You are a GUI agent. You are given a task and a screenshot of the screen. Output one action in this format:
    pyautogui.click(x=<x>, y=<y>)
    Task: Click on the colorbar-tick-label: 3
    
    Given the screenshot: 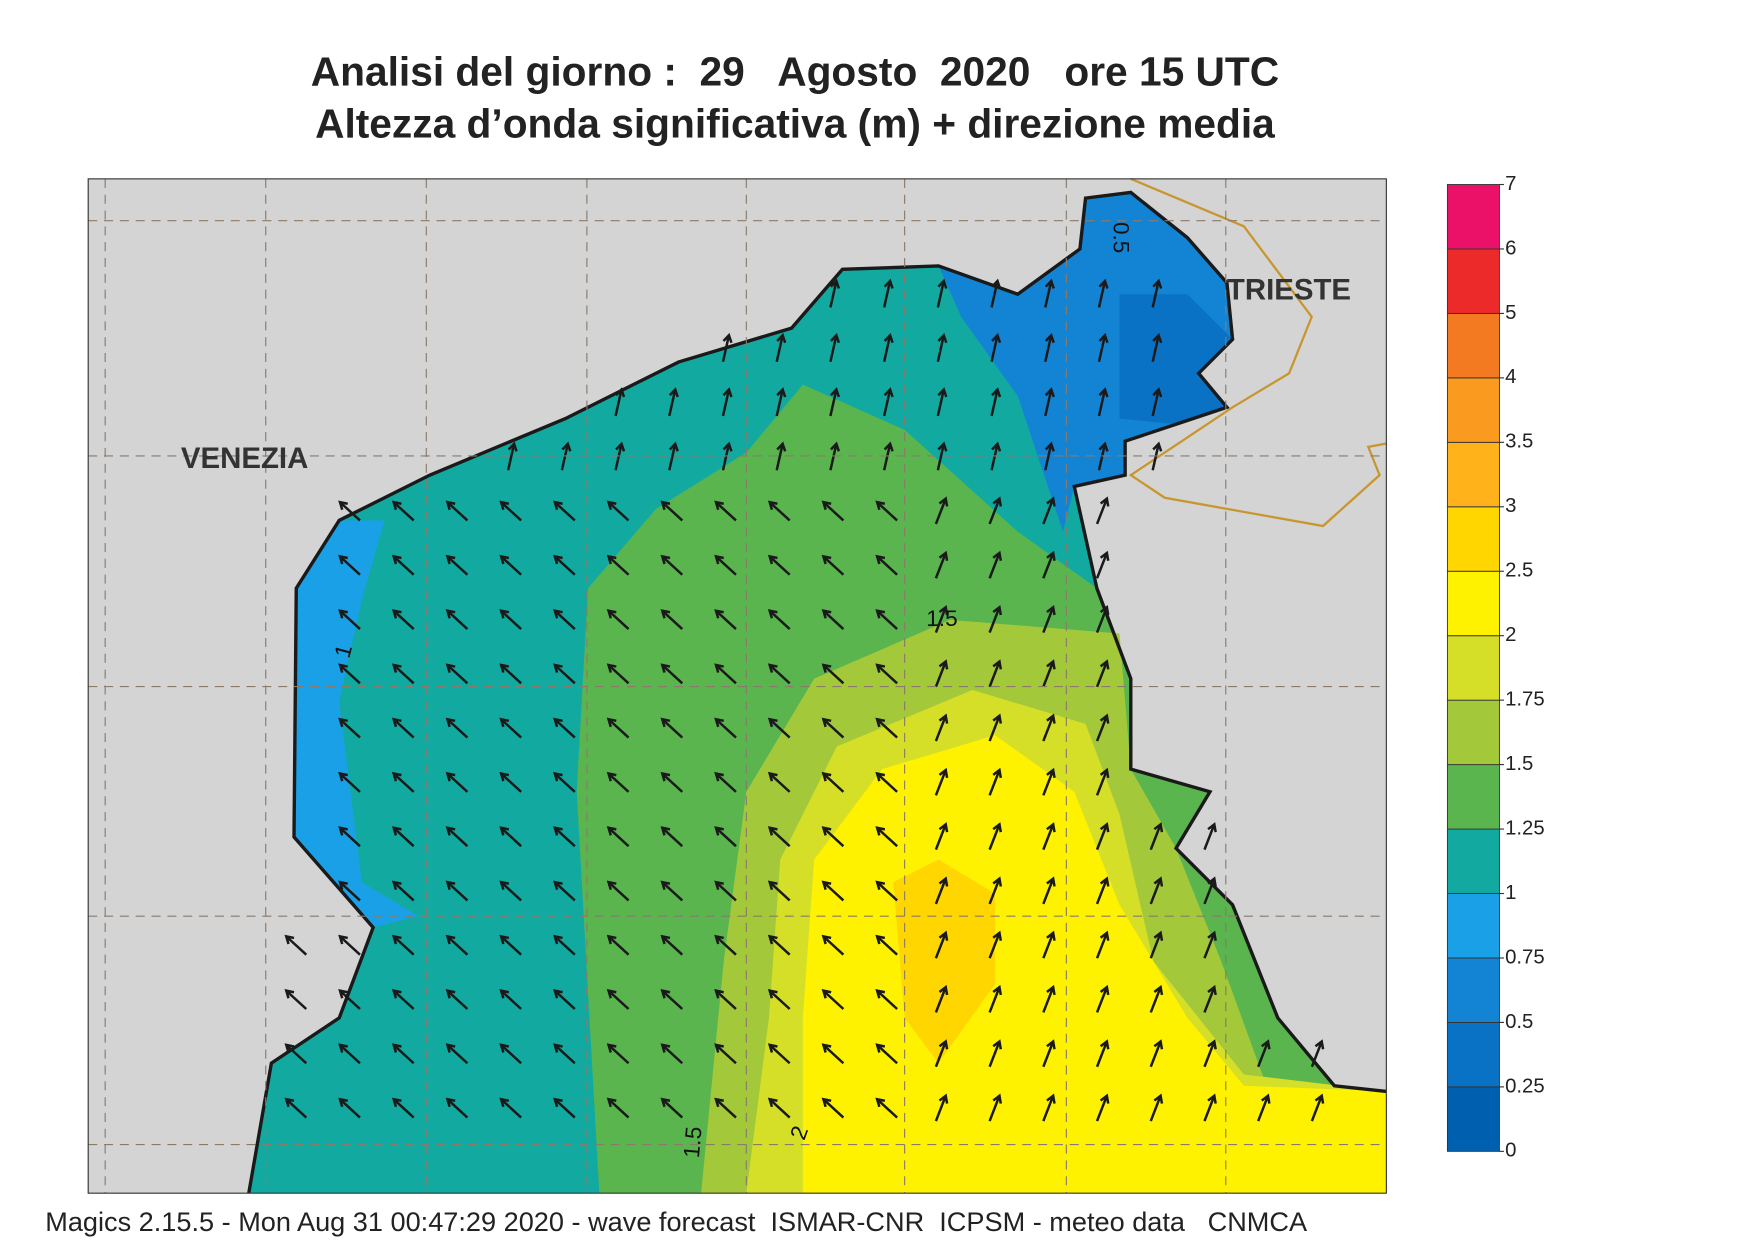 What is the action you would take?
    pyautogui.click(x=1510, y=506)
    